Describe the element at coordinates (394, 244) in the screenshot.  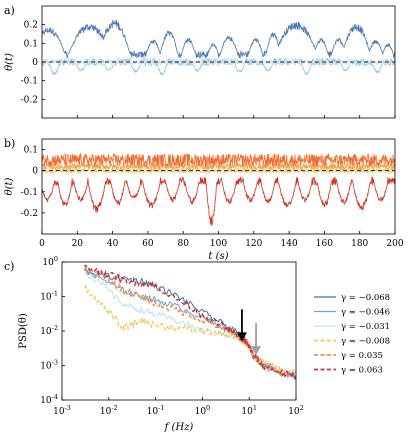
I see `x-tick-label: 200` at that location.